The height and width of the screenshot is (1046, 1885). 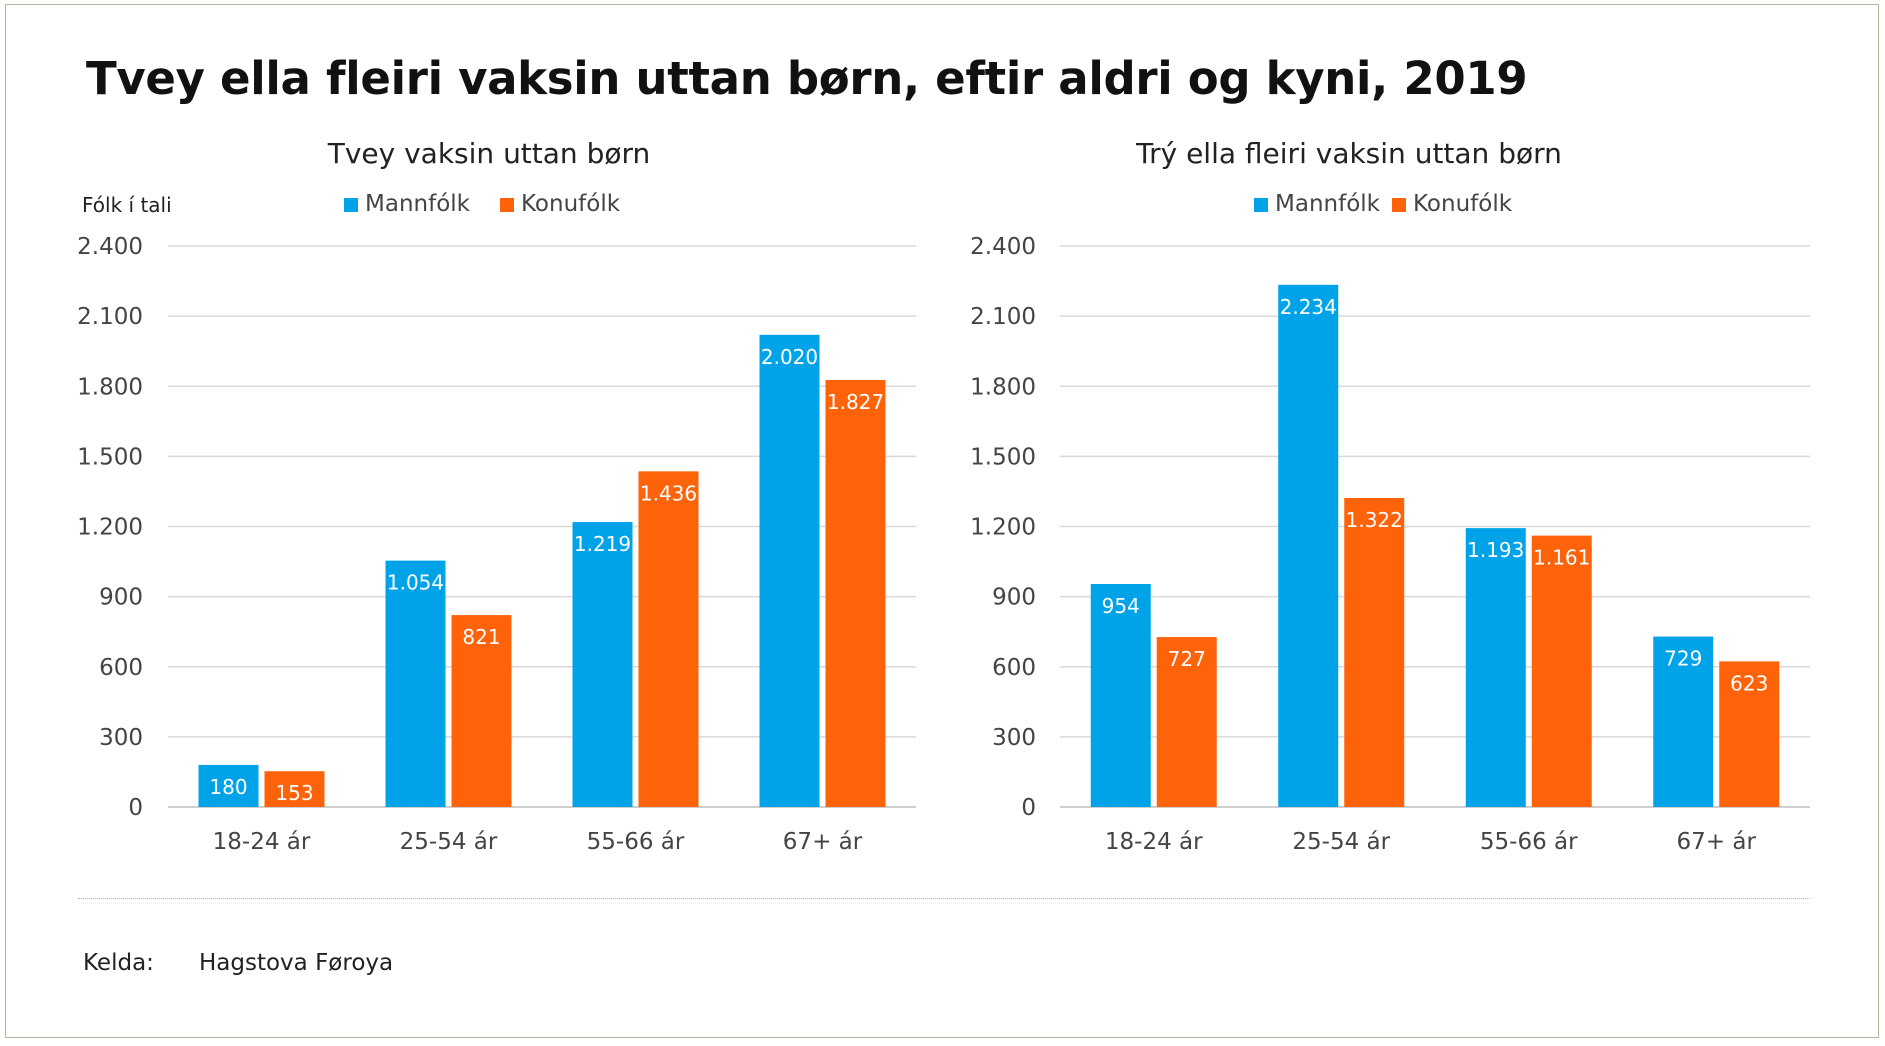 What do you see at coordinates (1121, 606) in the screenshot?
I see `data-label: 954` at bounding box center [1121, 606].